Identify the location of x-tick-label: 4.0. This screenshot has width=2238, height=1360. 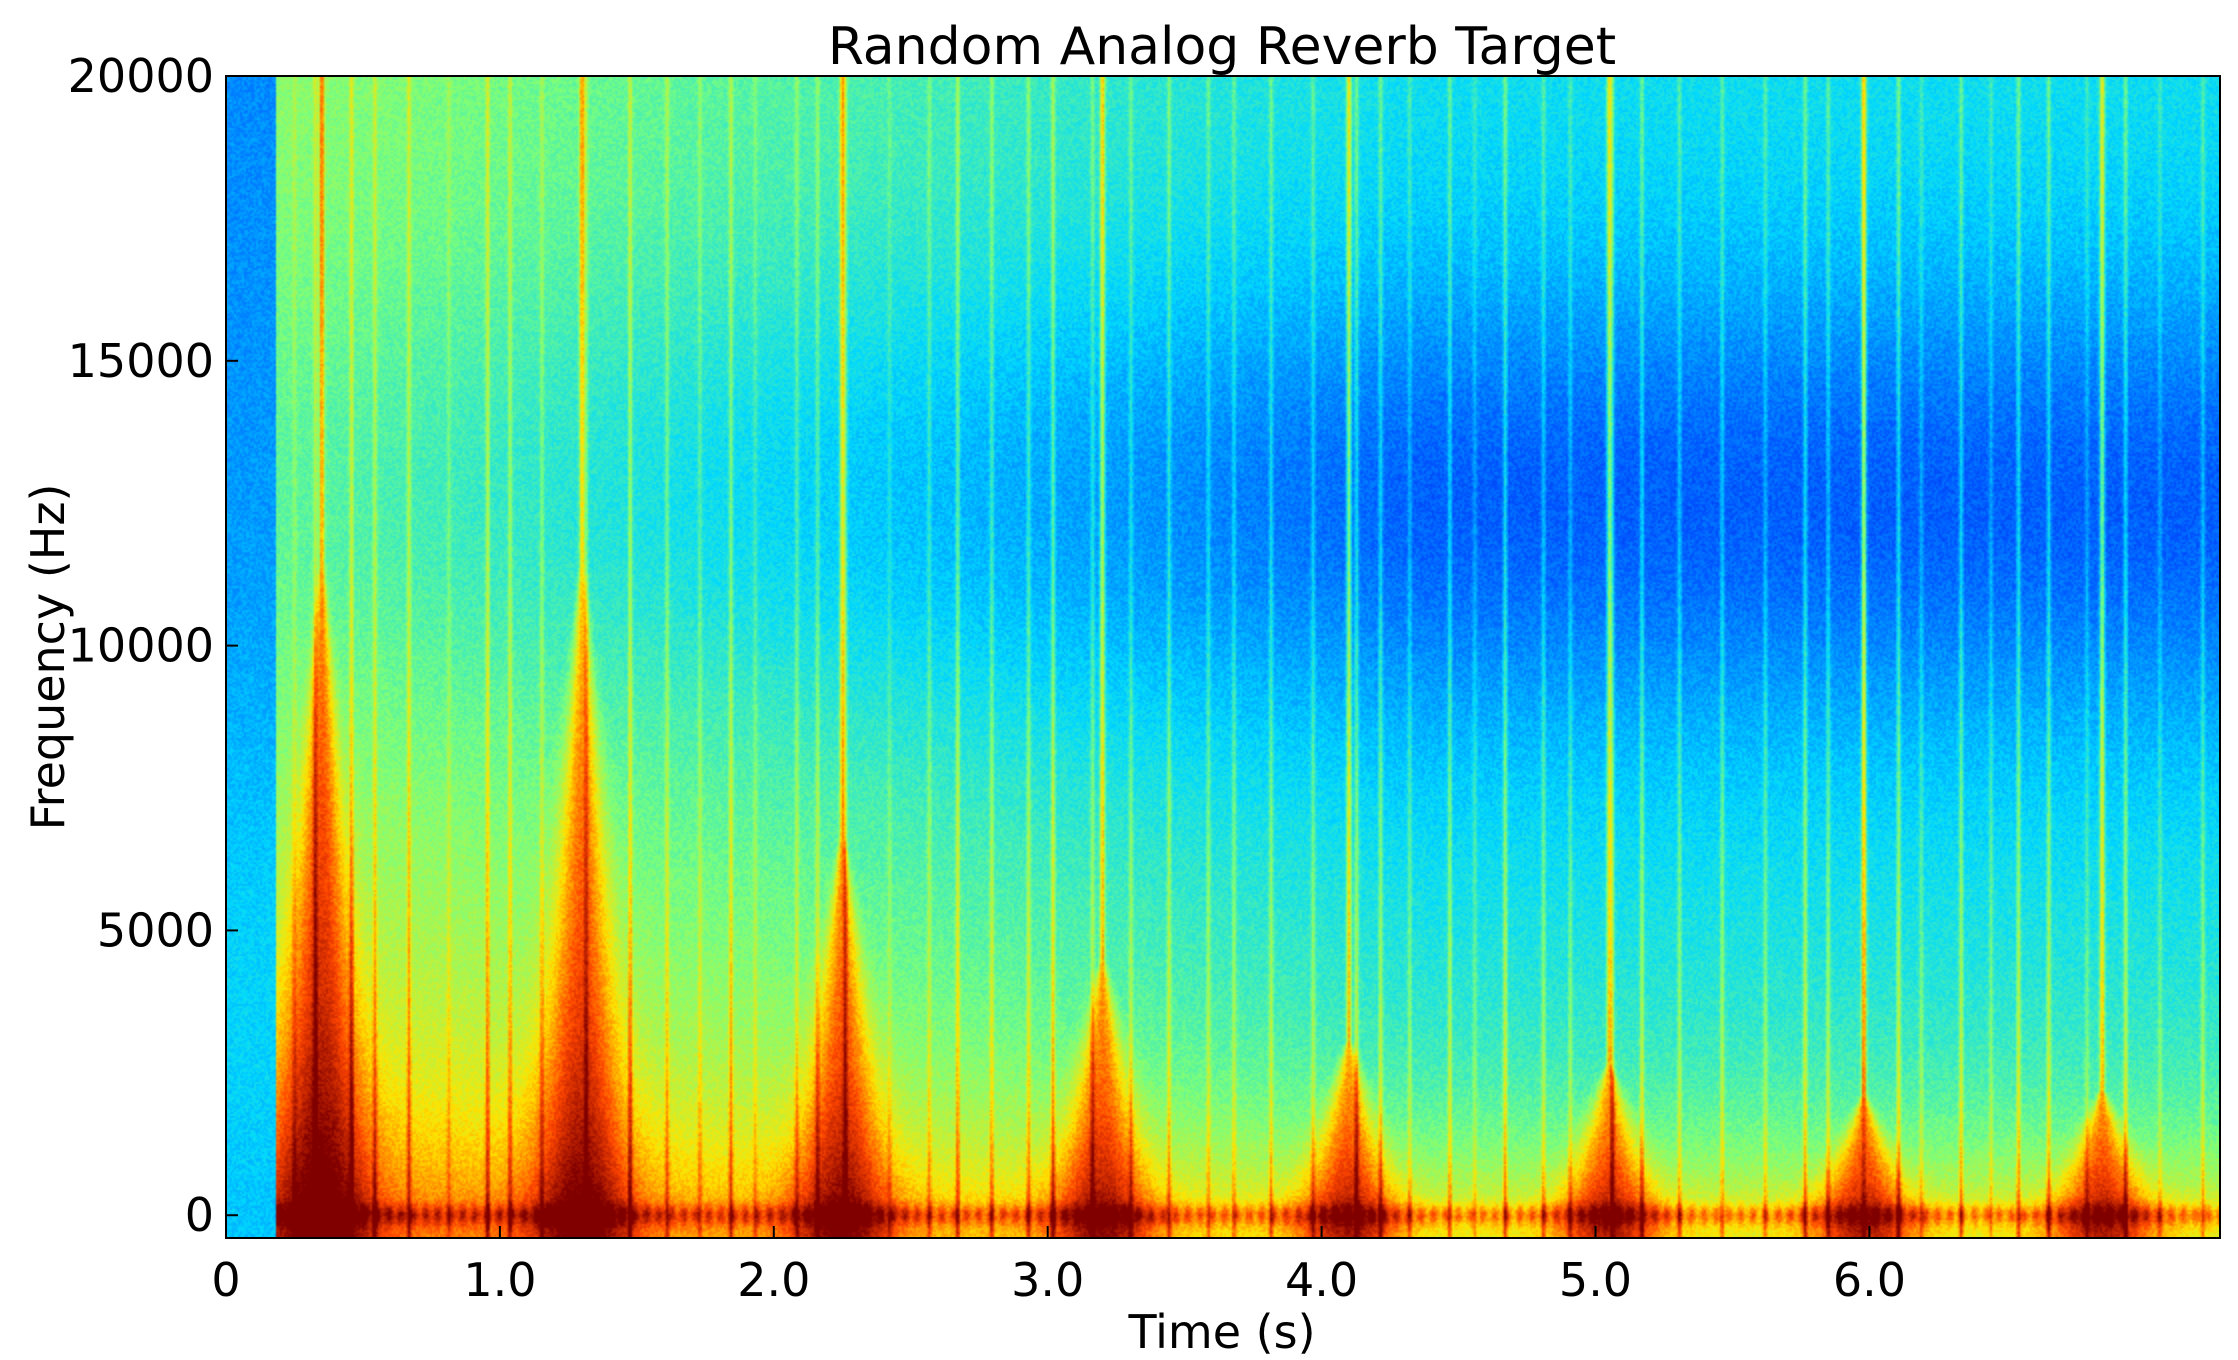
(1321, 1280).